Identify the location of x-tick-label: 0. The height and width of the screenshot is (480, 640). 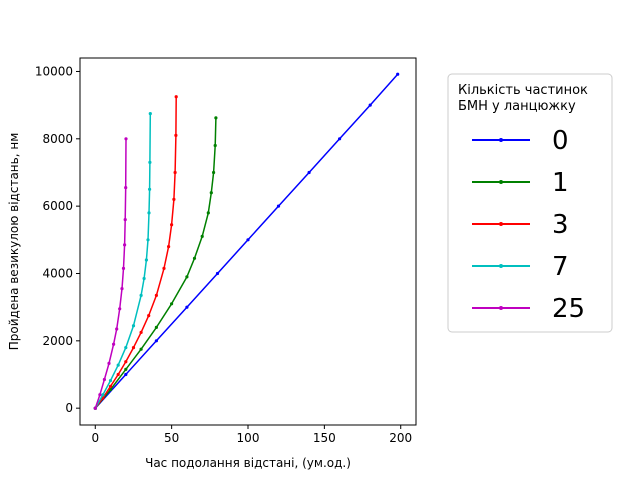
(95, 438).